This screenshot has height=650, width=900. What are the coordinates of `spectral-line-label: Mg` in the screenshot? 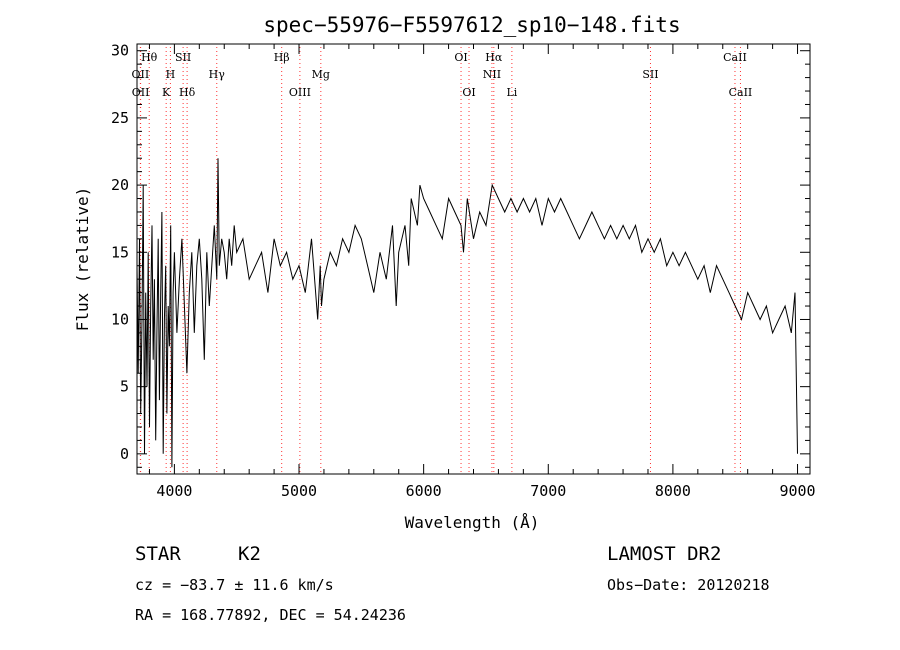 It's located at (321, 74).